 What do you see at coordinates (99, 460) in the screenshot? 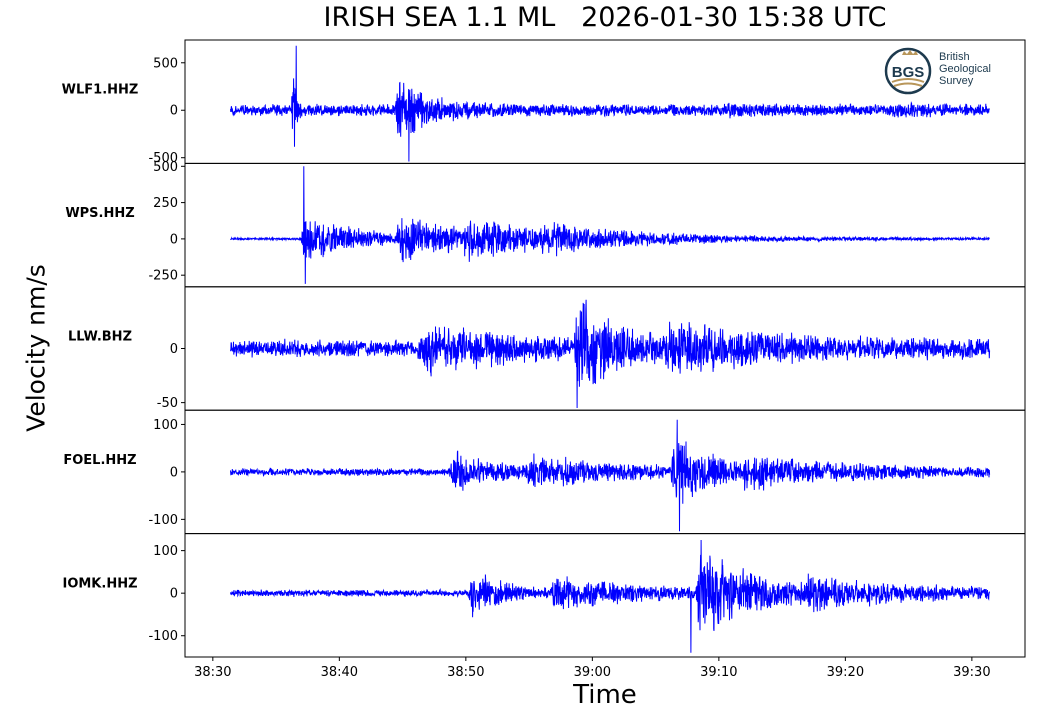
I see `station-label: FOEL.HHZ` at bounding box center [99, 460].